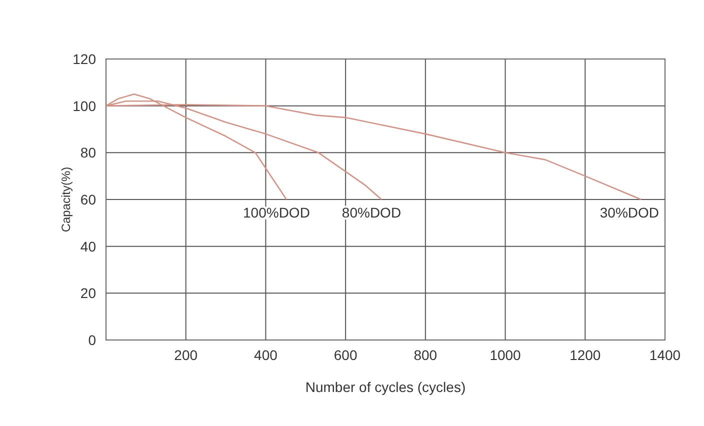  I want to click on y-tick-label: 0, so click(92, 340).